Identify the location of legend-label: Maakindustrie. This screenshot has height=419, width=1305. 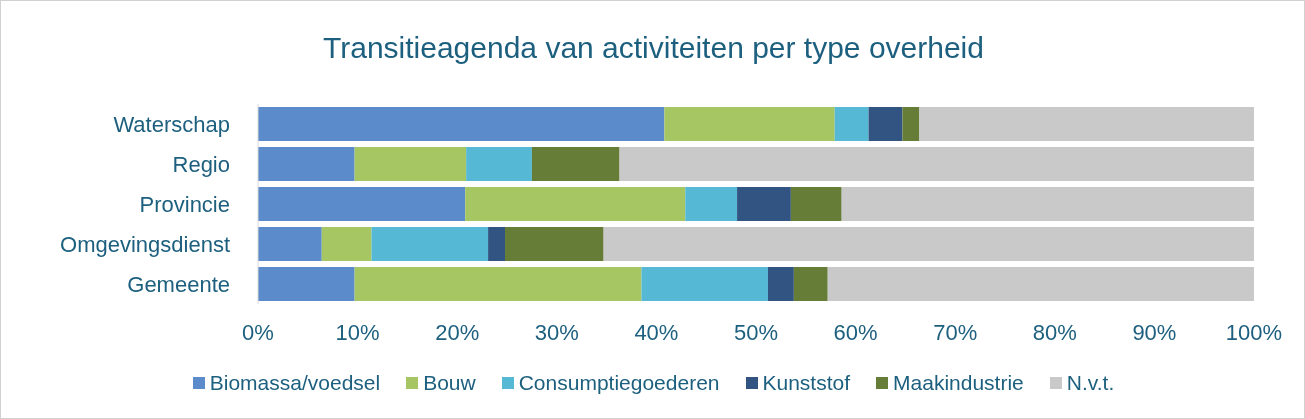
(958, 383).